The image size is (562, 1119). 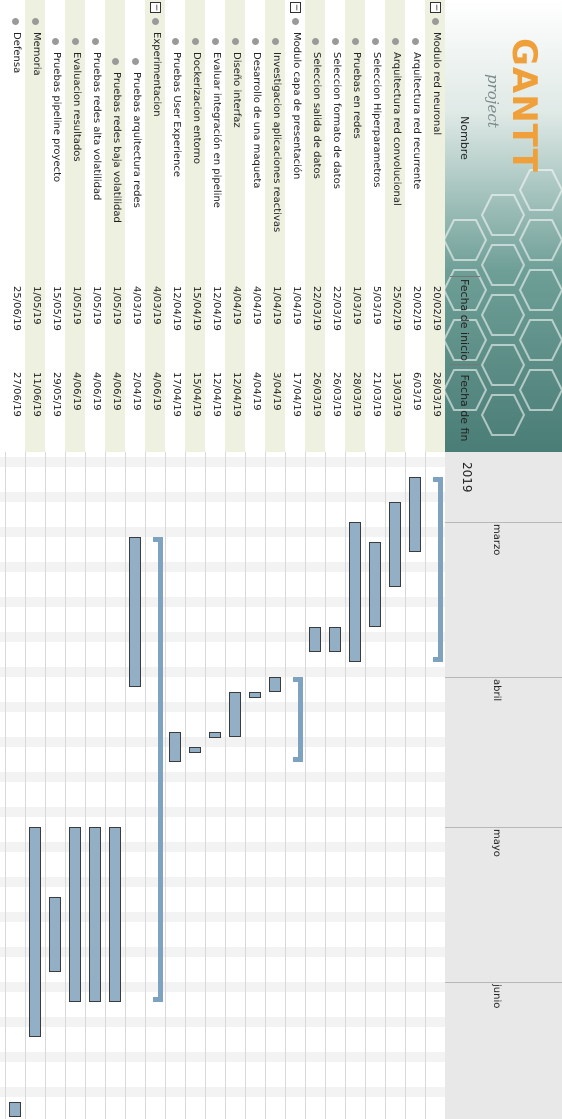 I want to click on task-end-date: 12/04/19, so click(x=236, y=394).